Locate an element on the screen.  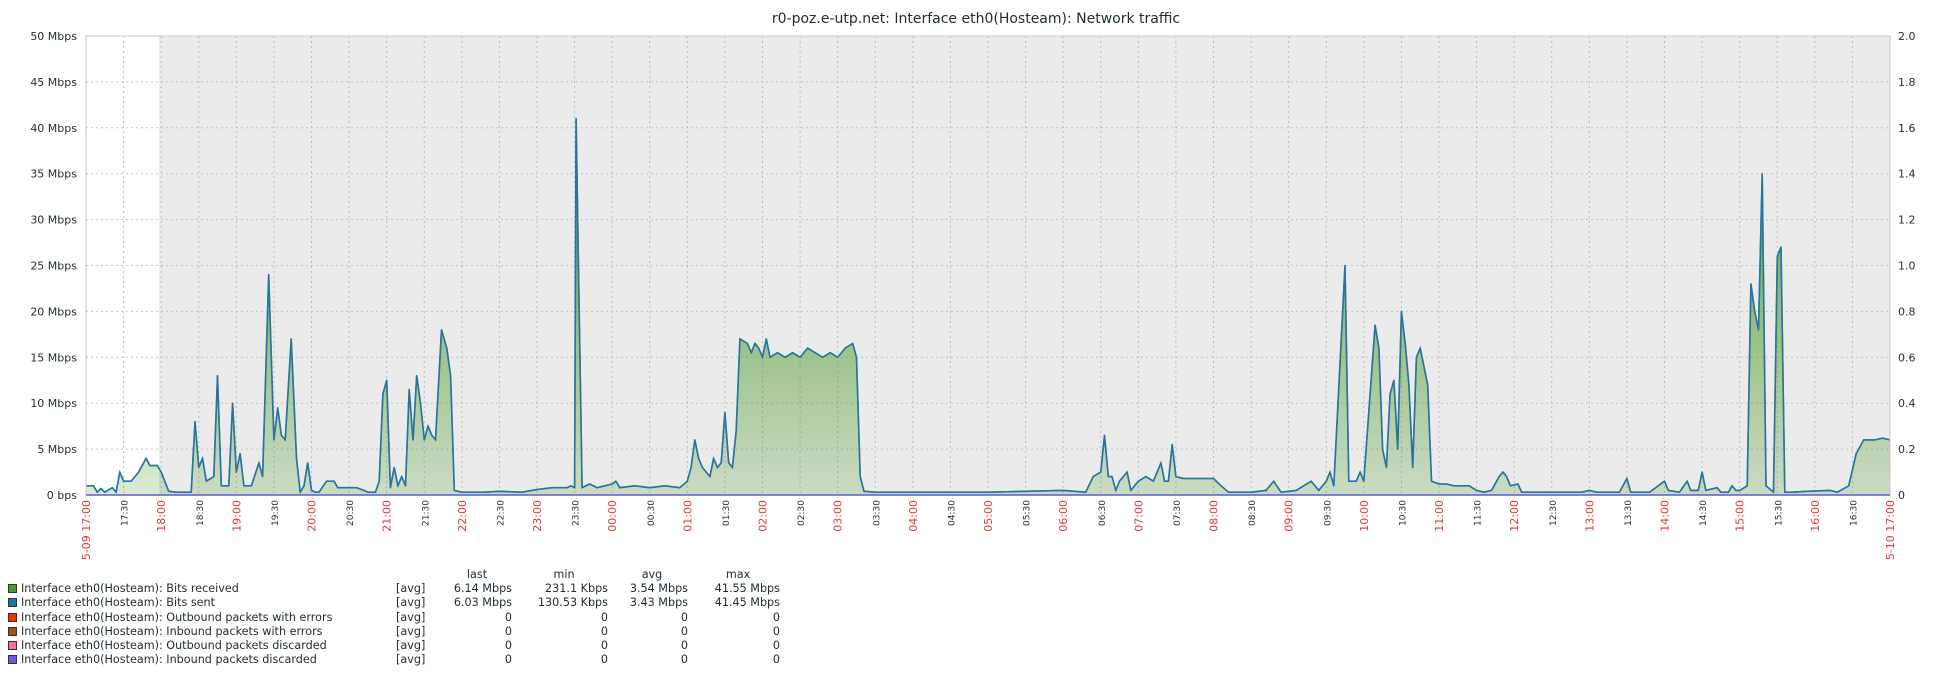
x-tick-label: 08:30 is located at coordinates (1253, 513).